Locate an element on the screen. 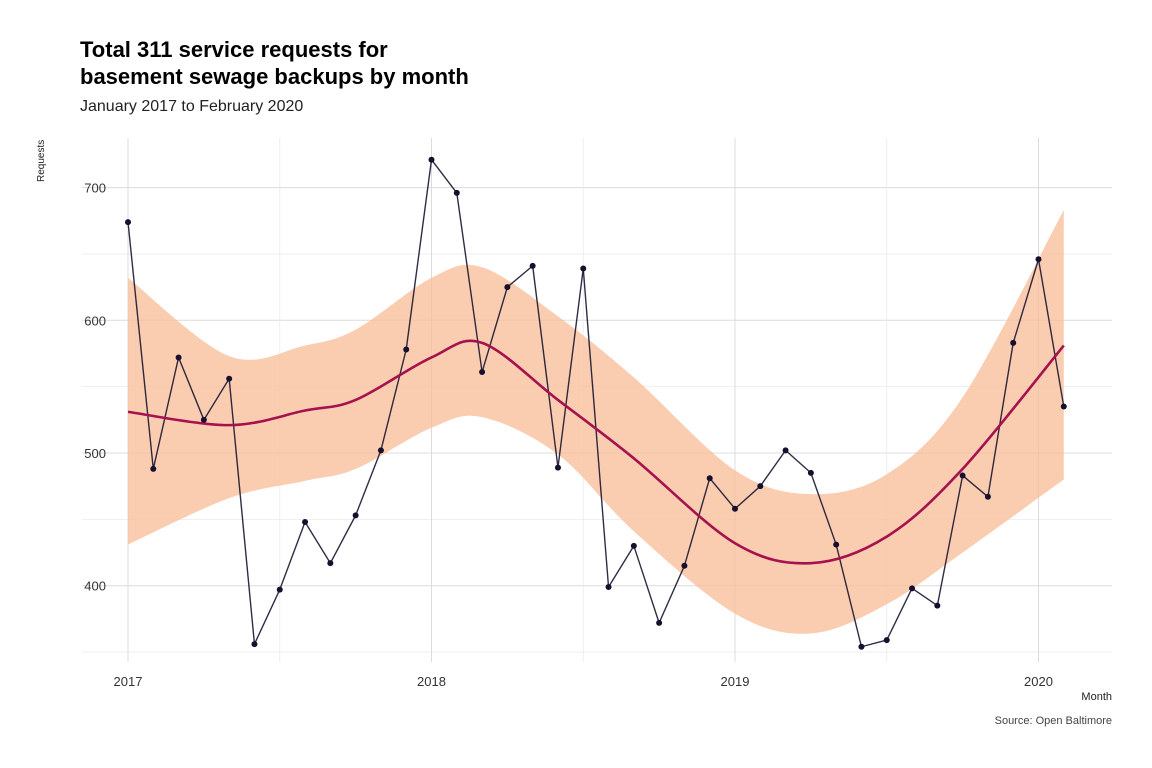 Image resolution: width=1152 pixels, height=768 pixels. y-tick-label: 600 is located at coordinates (95, 320).